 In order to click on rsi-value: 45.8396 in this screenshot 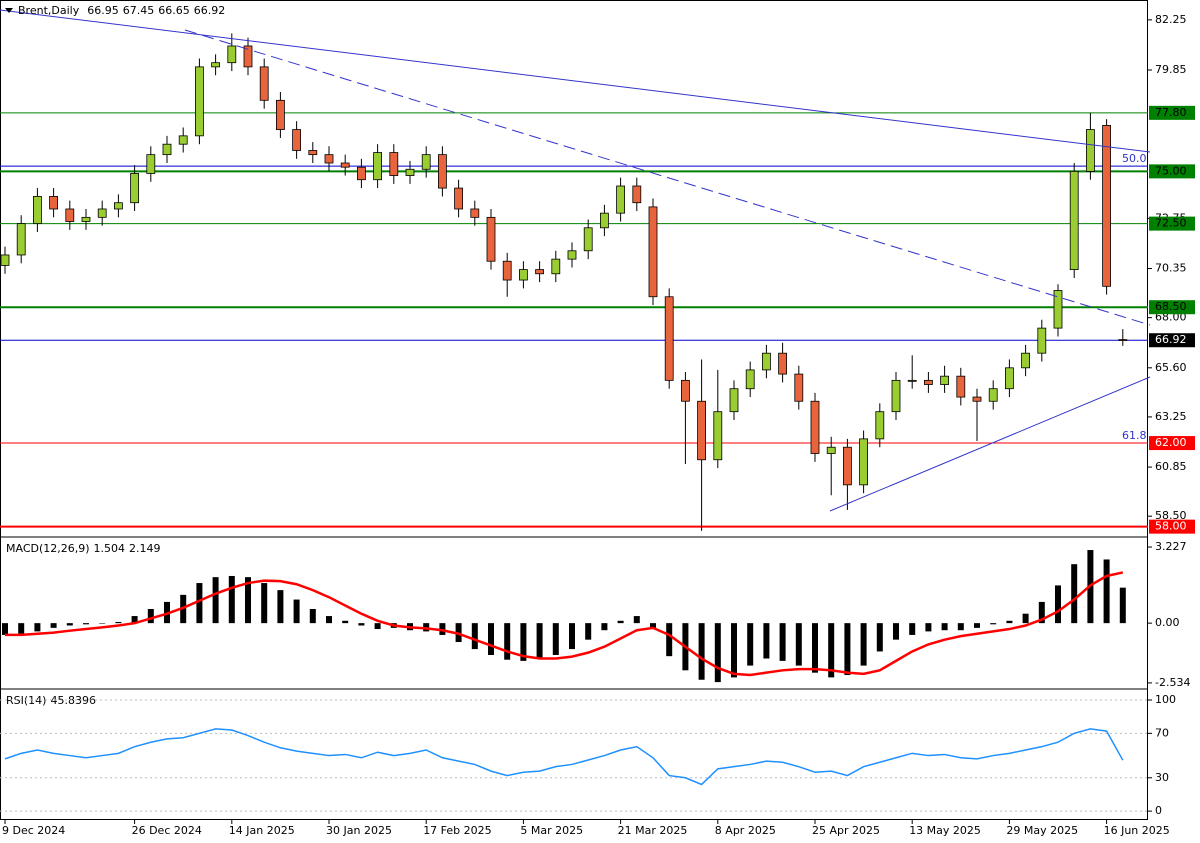, I will do `click(73, 700)`.